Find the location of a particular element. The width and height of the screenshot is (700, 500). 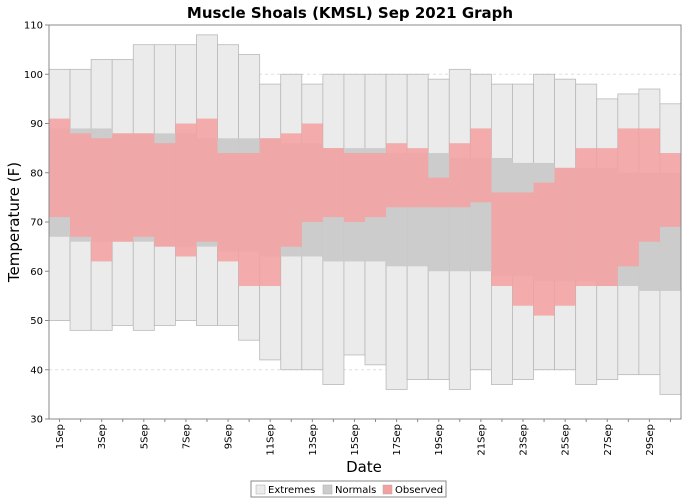

x-tick-label: 7Sep is located at coordinates (186, 436).